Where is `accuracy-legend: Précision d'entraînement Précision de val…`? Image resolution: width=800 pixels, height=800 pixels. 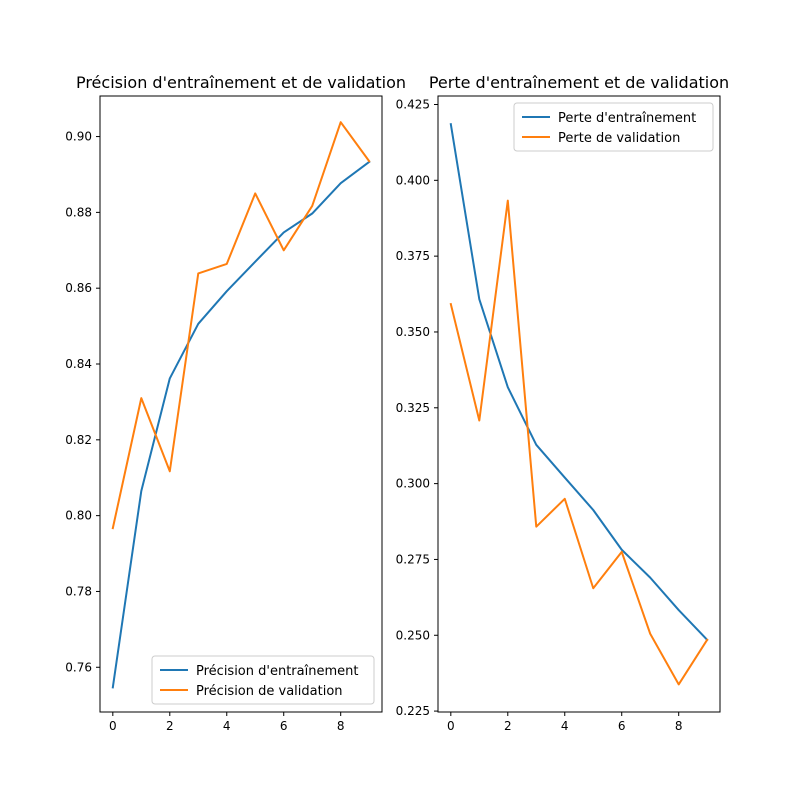 accuracy-legend: Précision d'entraînement Précision de val… is located at coordinates (263, 680).